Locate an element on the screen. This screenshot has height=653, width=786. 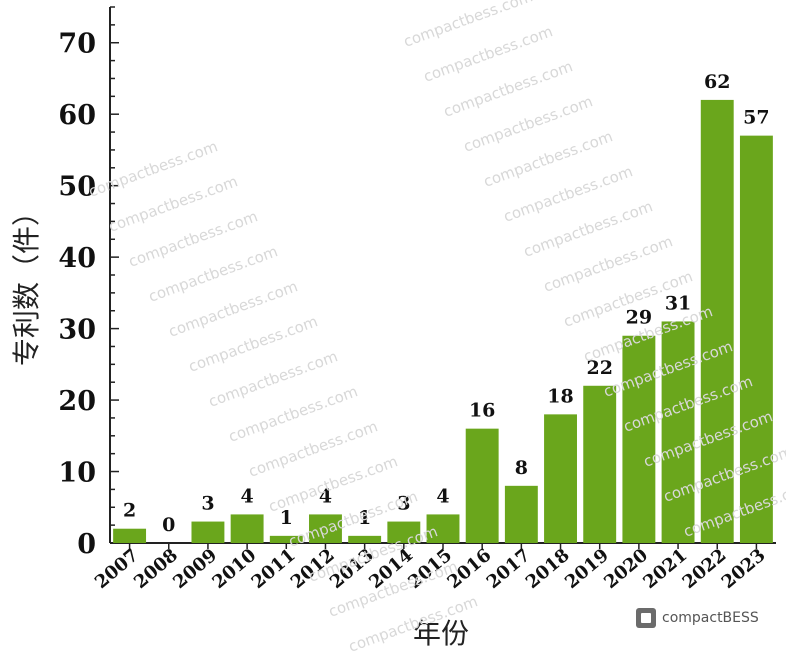
data-label-2008: 0 is located at coordinates (168, 525).